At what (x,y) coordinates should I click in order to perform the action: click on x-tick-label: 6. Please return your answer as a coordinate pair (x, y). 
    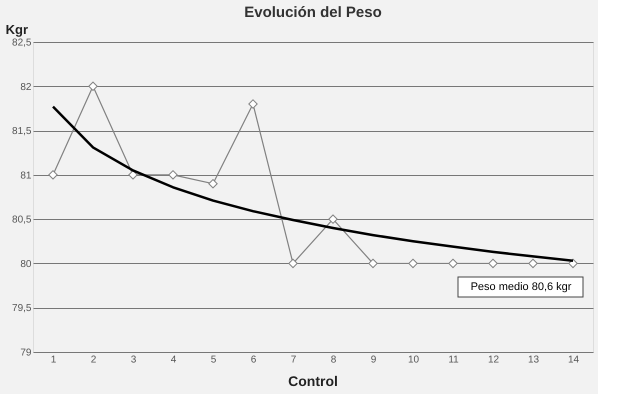
    Looking at the image, I should click on (253, 360).